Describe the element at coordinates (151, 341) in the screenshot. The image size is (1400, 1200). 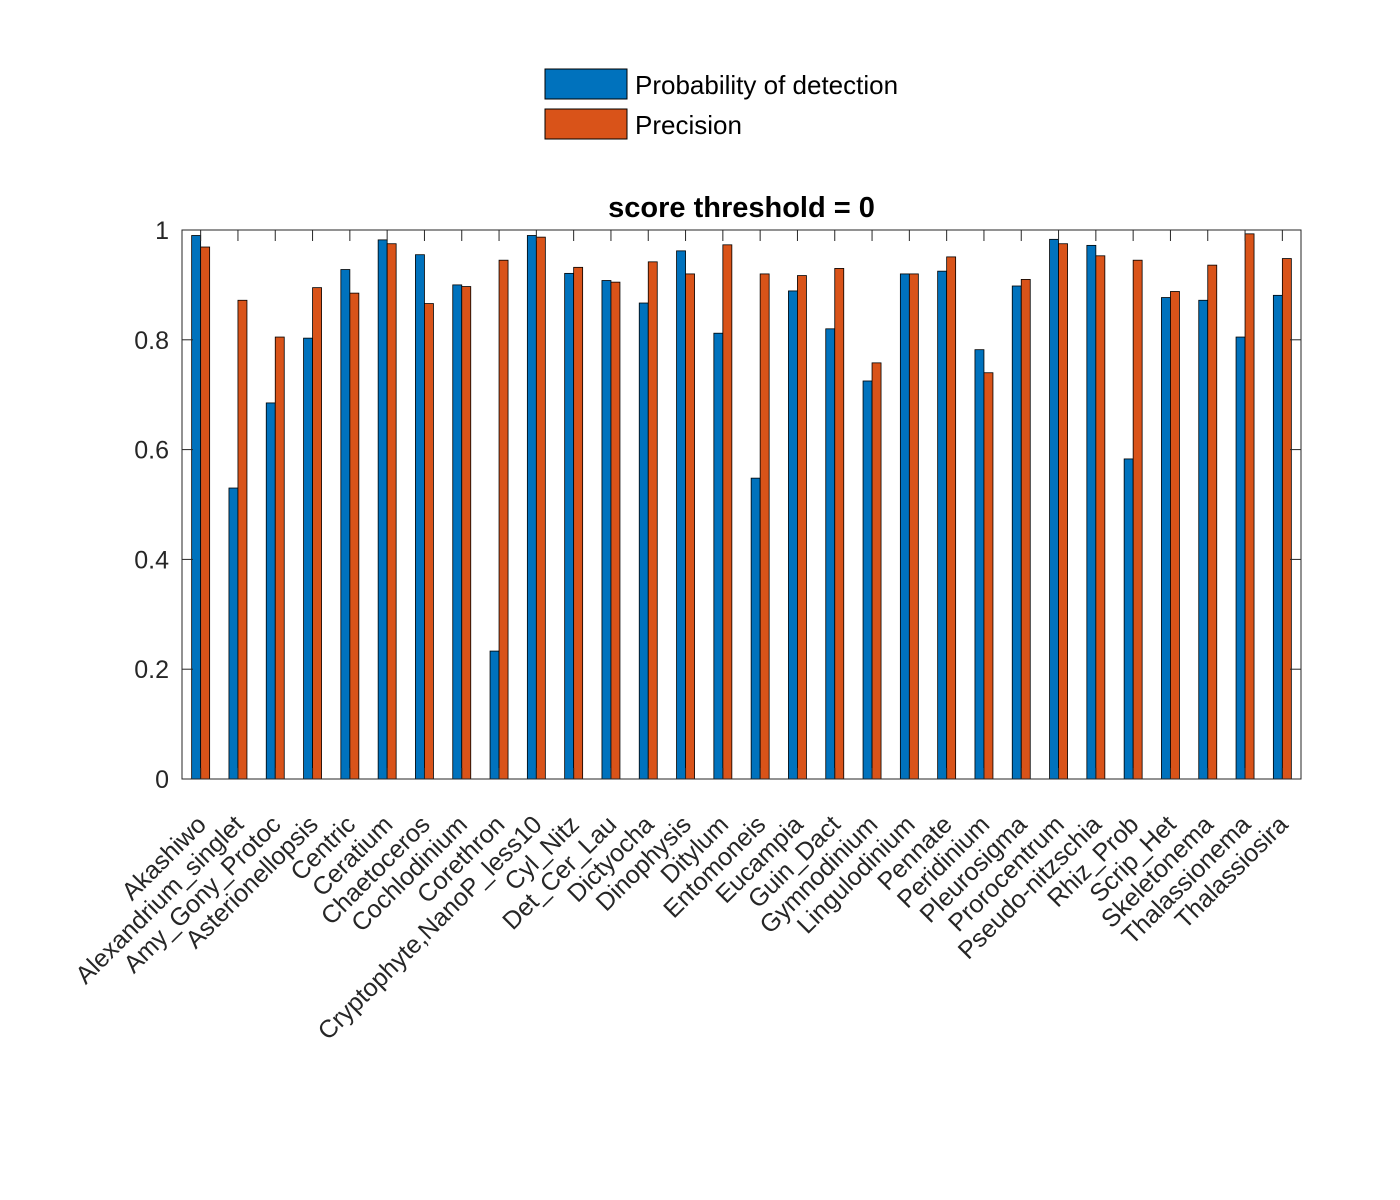
I see `y-tick-label: 0.8` at that location.